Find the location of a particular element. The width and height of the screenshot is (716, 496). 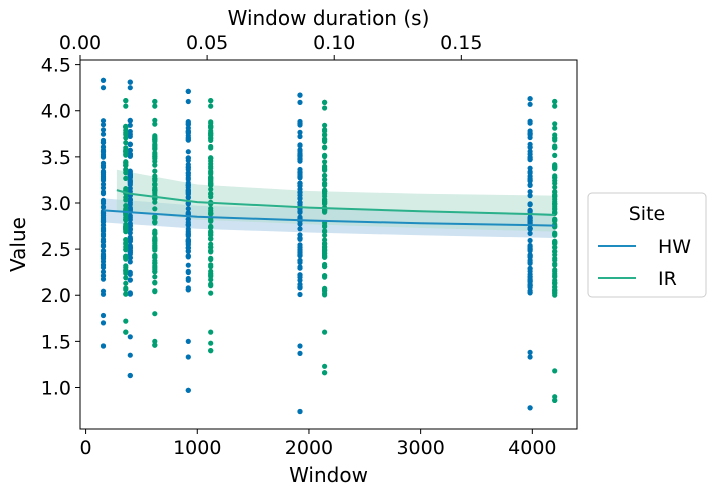

x-axis-ticks: 0 1000 2000 3000 4000 is located at coordinates (318, 444).